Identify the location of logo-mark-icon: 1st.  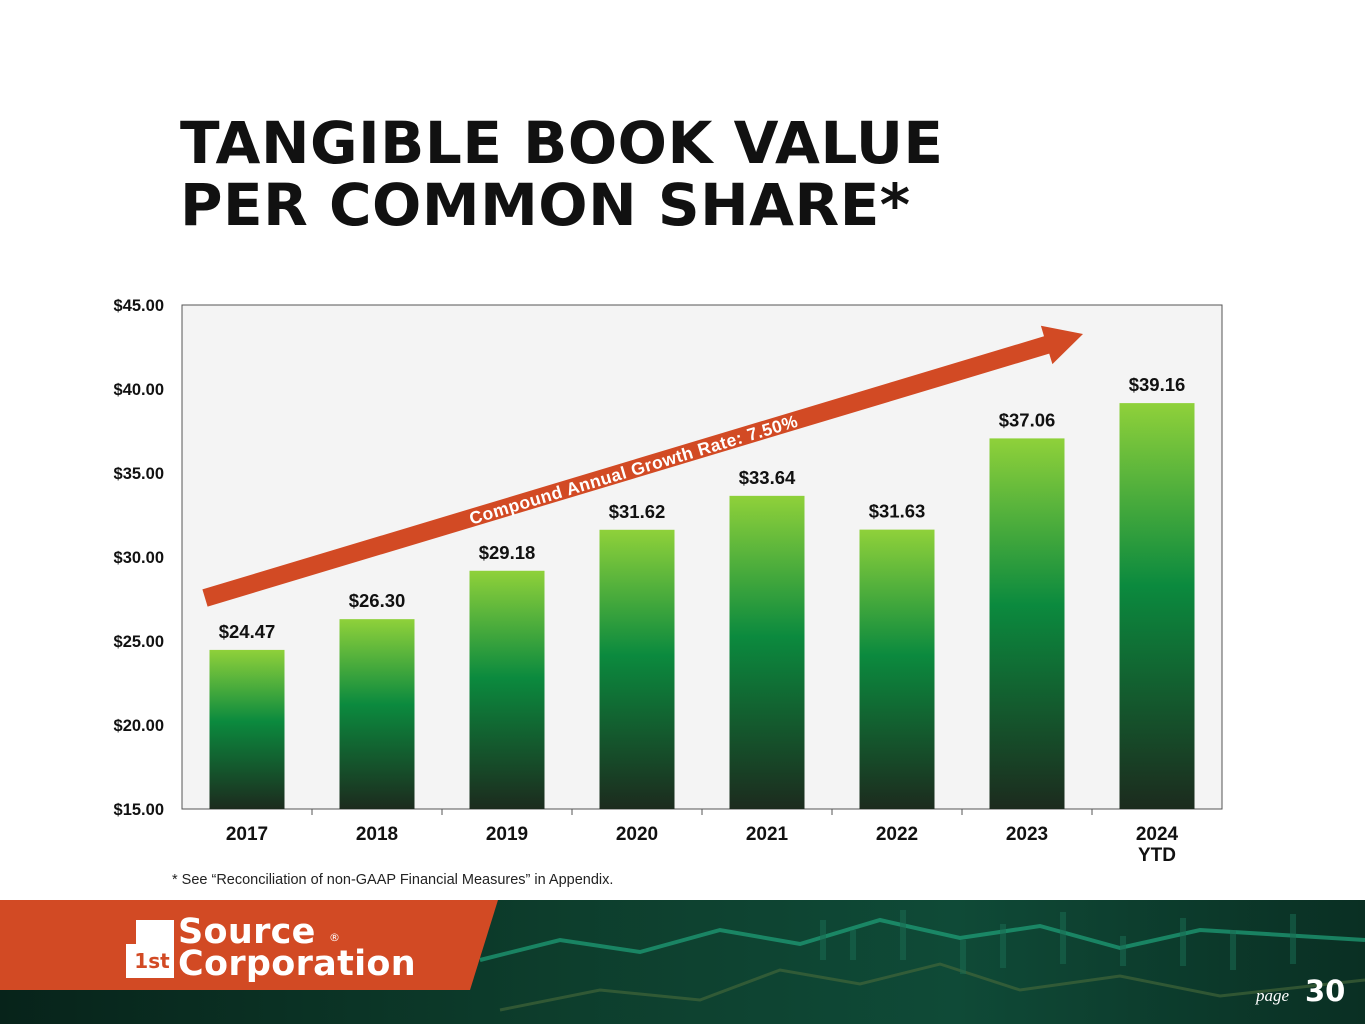
(150, 949).